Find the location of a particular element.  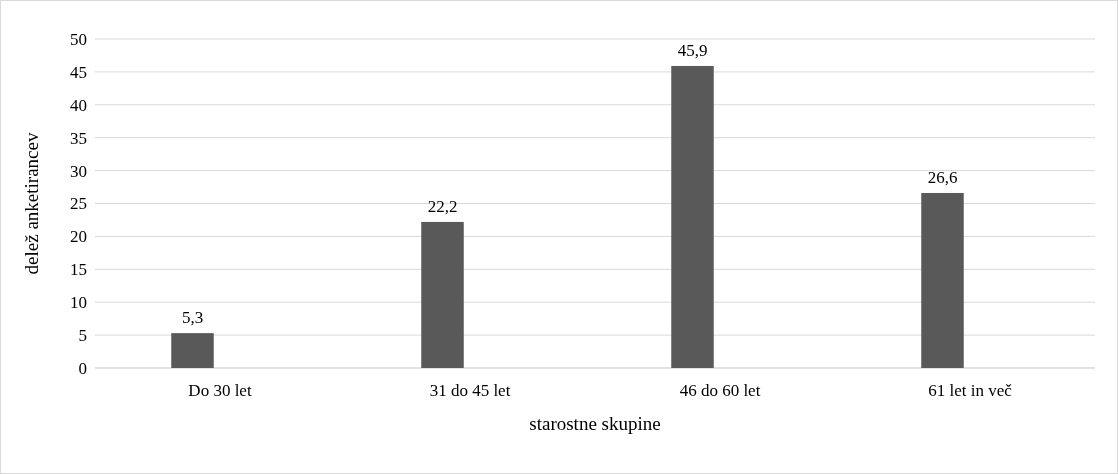

x-tick-label: 31 do 45 let is located at coordinates (470, 390).